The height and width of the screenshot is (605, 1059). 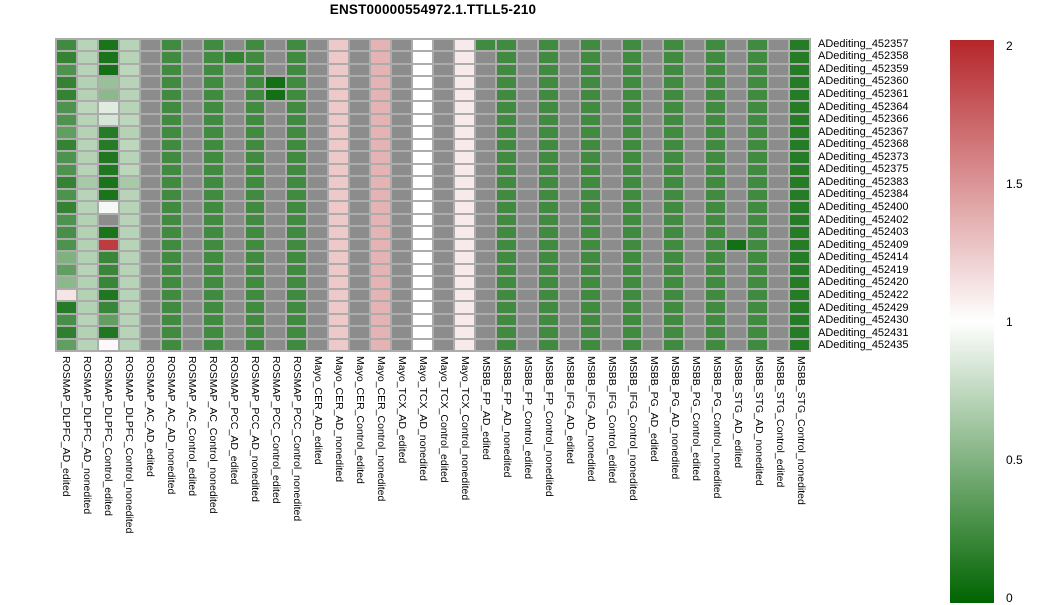 What do you see at coordinates (863, 181) in the screenshot?
I see `row-label: ADediting_452383` at bounding box center [863, 181].